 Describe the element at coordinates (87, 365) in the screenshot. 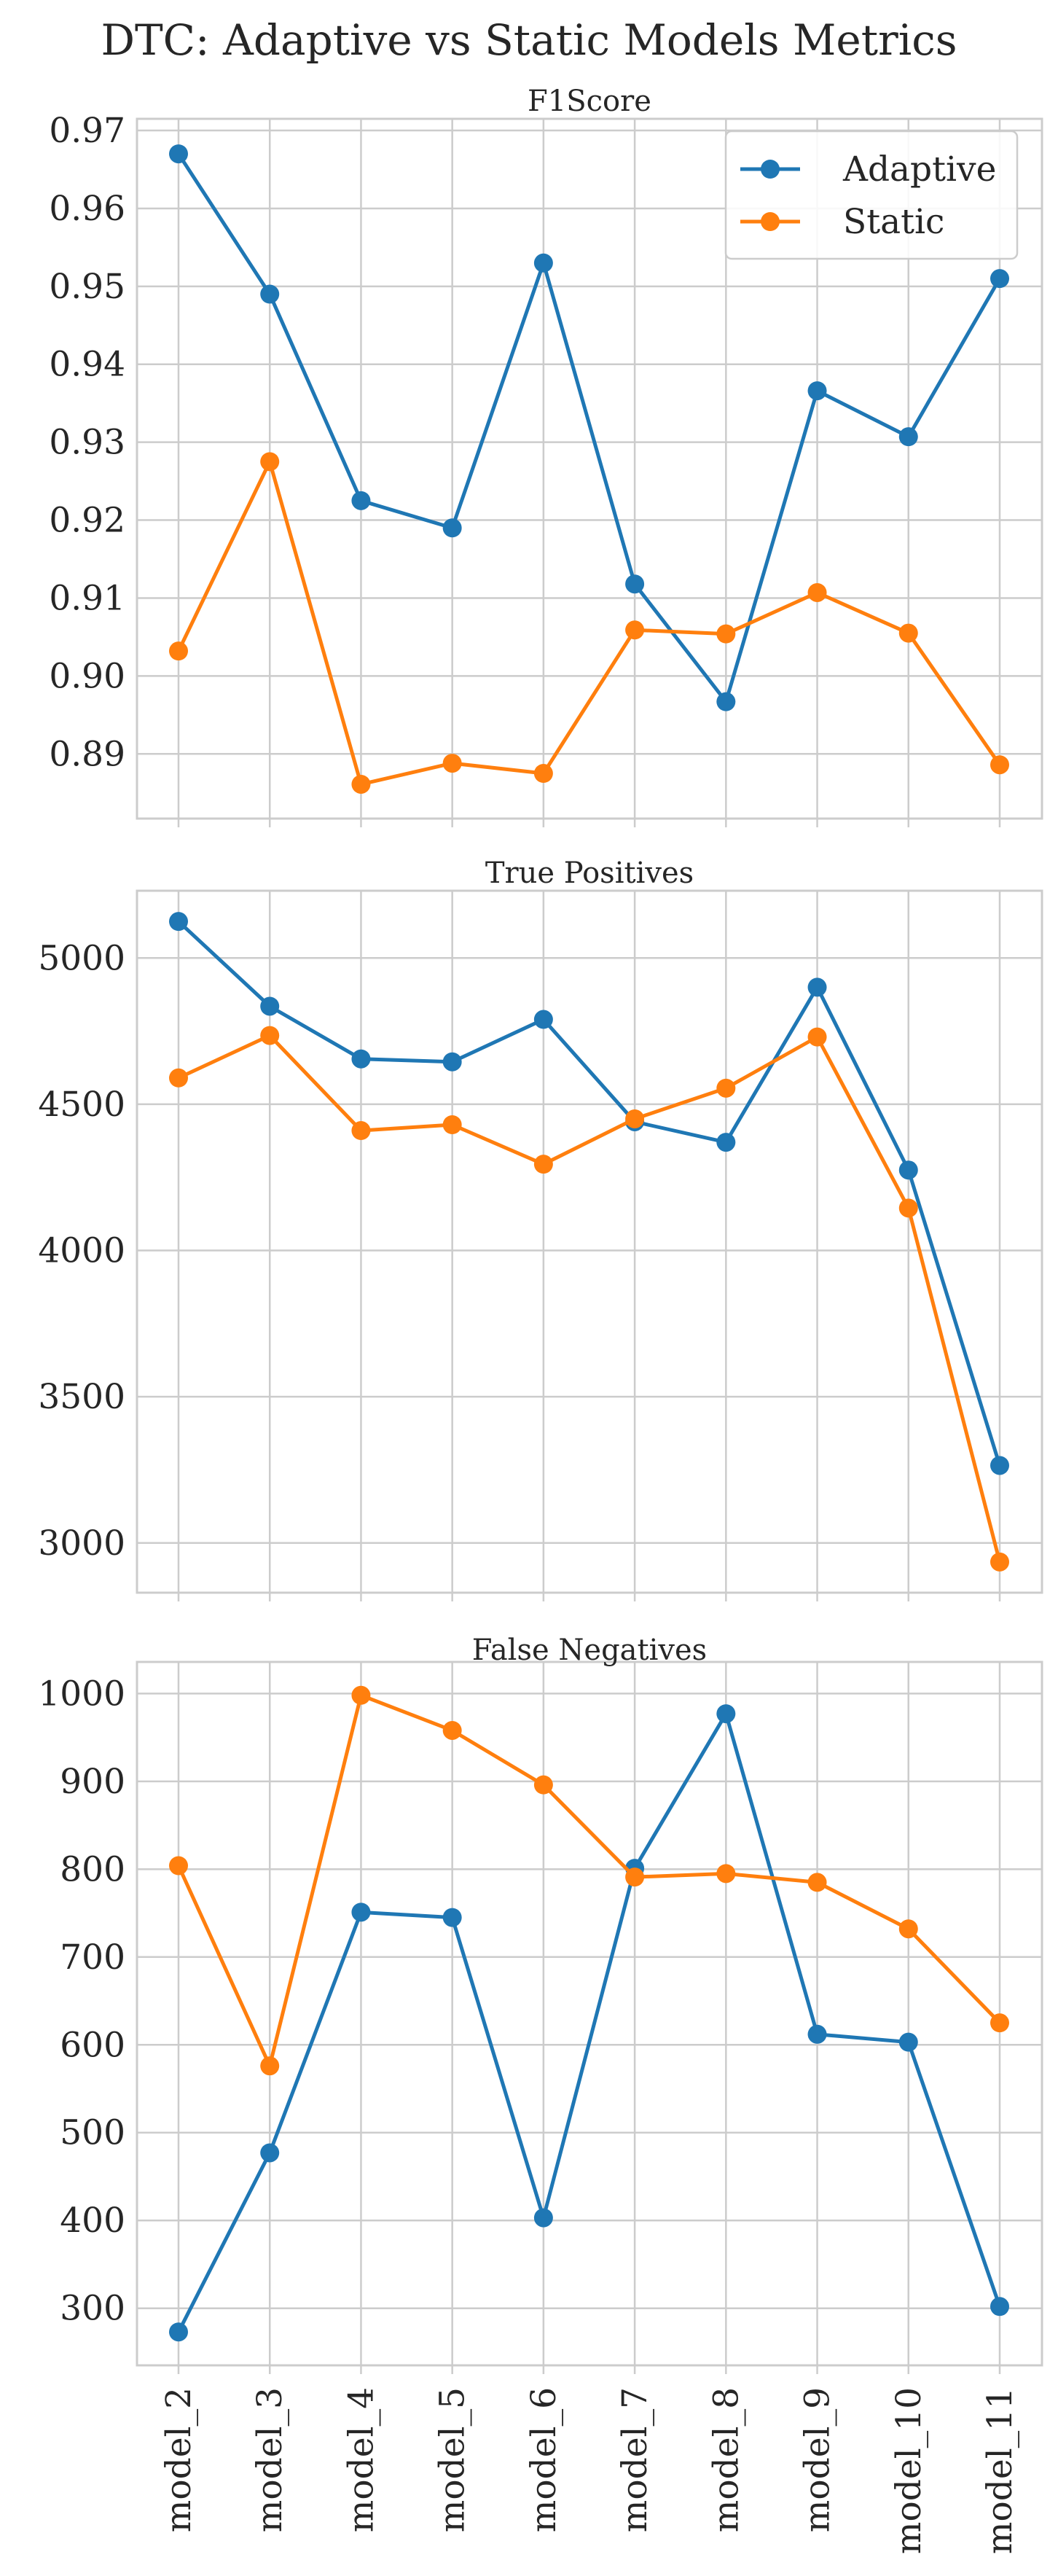

I see `y-tick-label: 0.94` at that location.